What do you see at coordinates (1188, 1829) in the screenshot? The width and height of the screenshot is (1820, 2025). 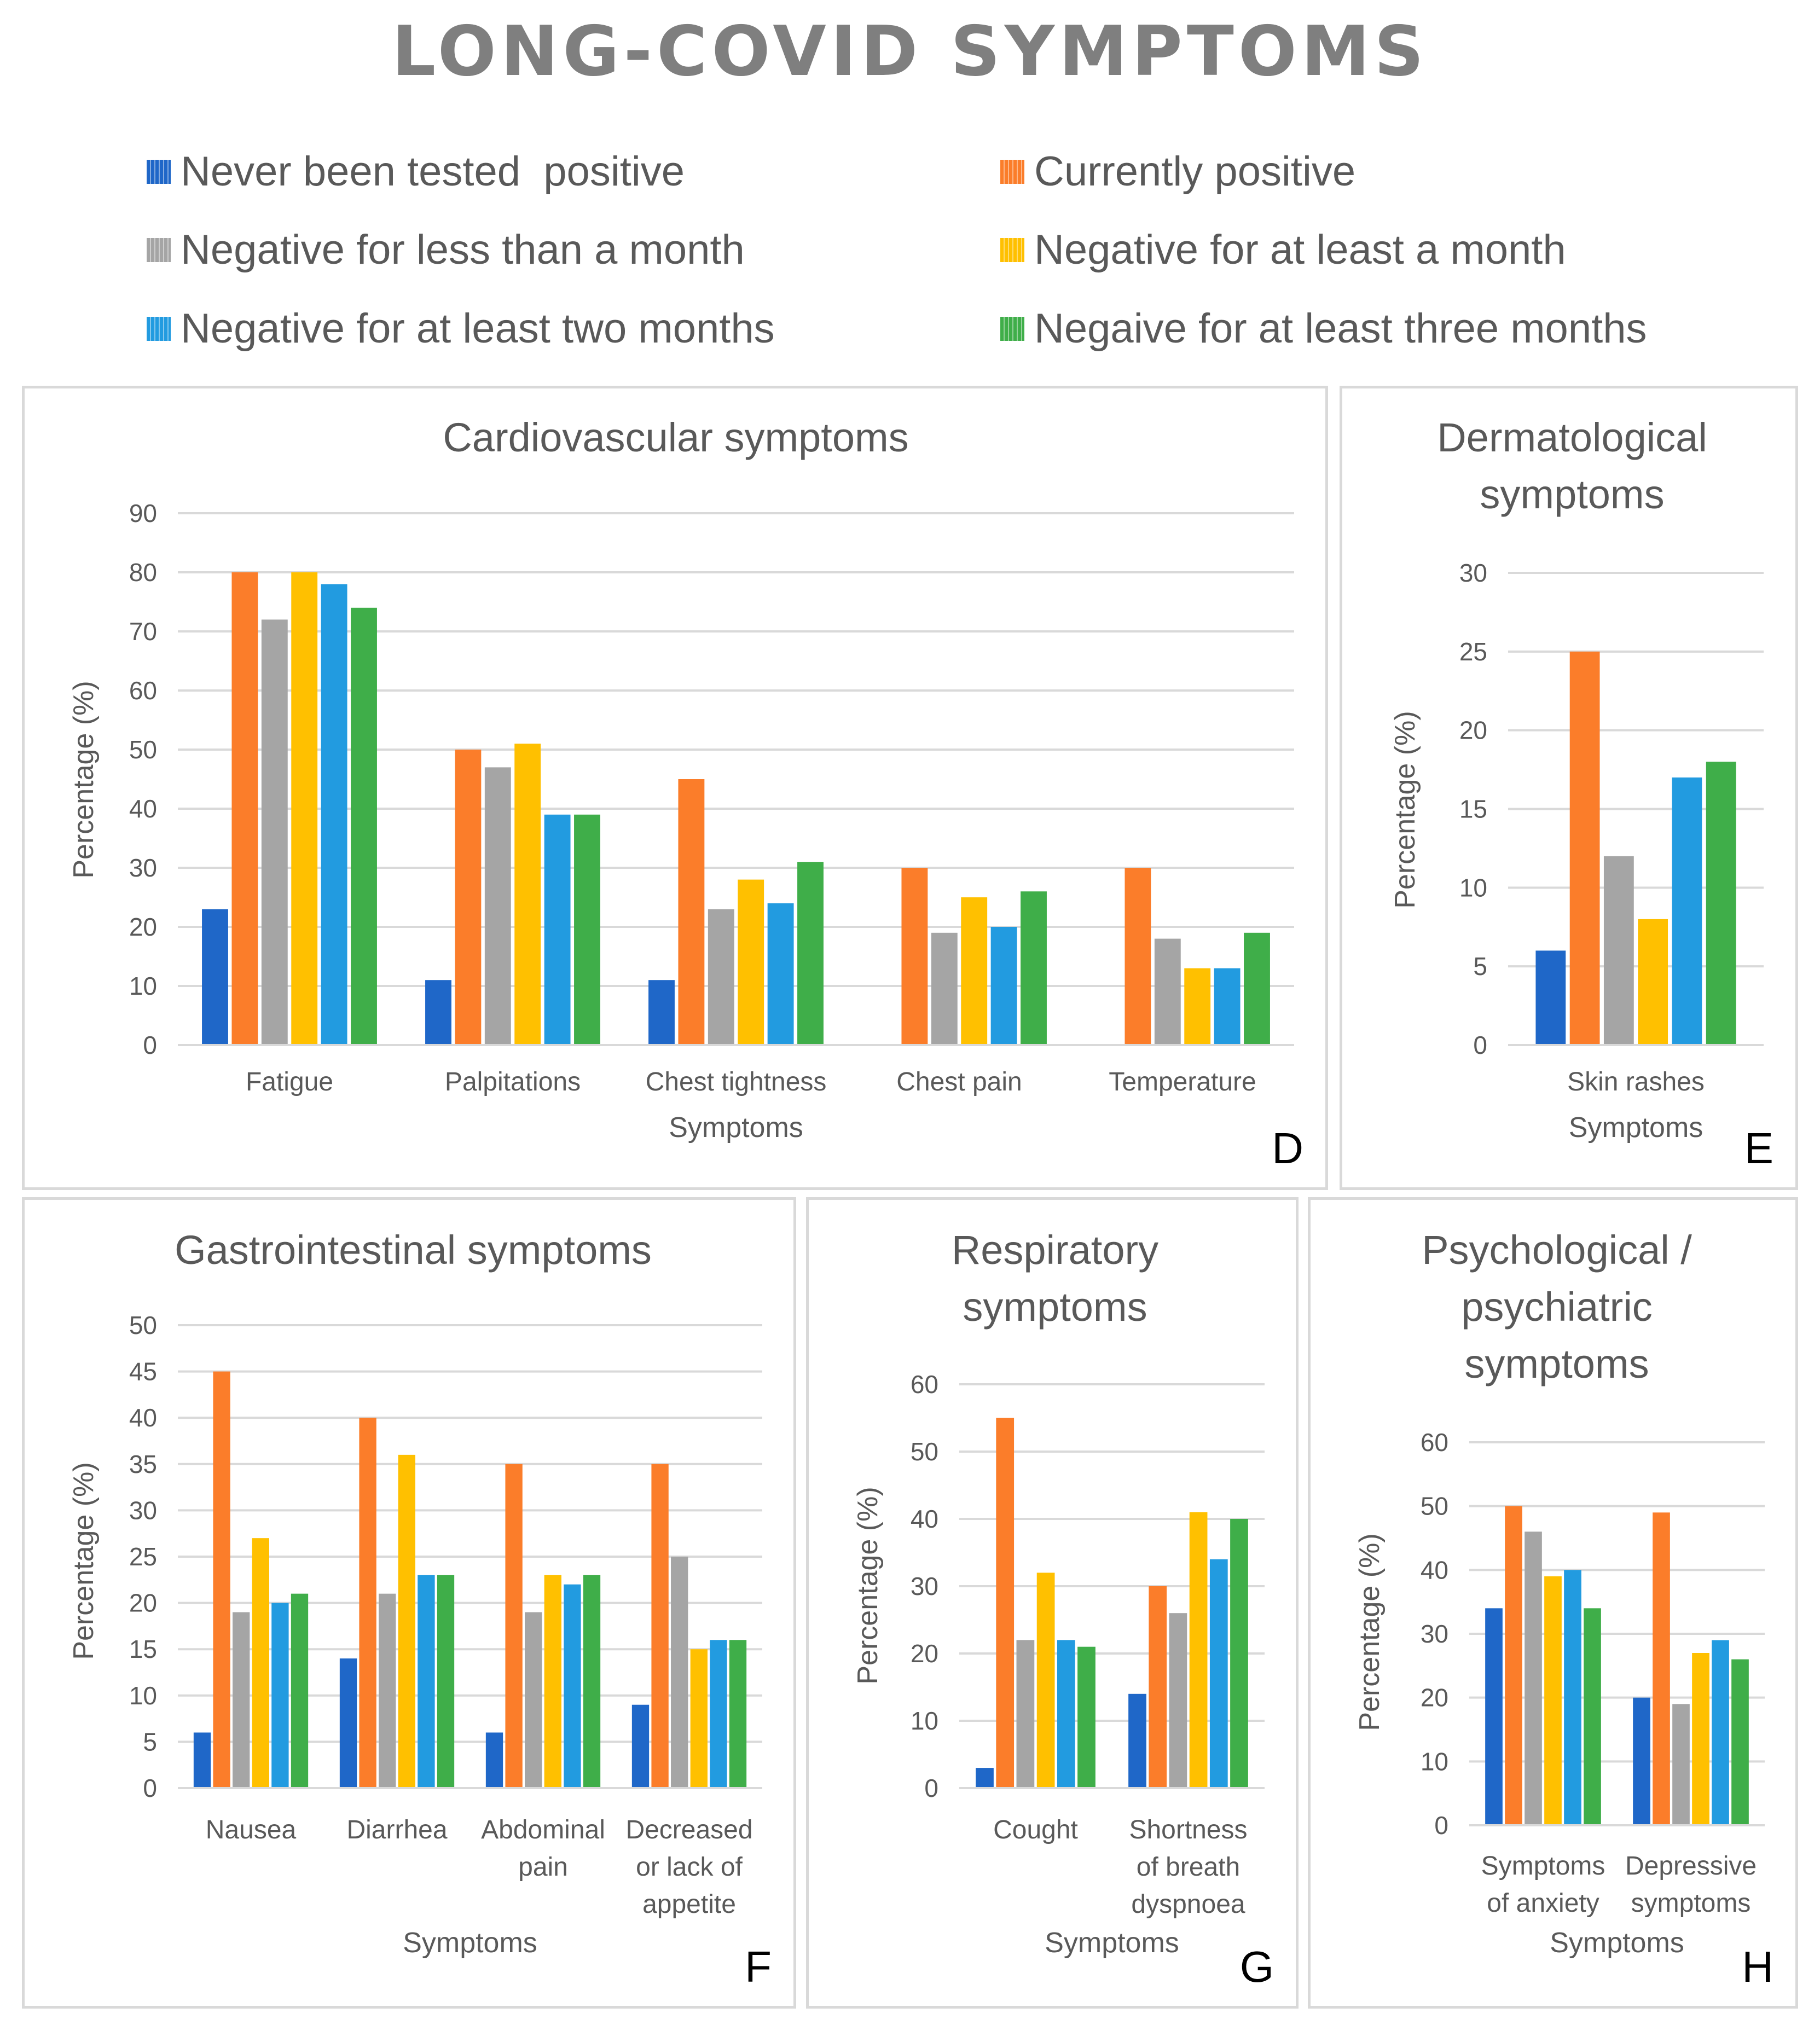 I see `x-tick-label-line: Shortness` at bounding box center [1188, 1829].